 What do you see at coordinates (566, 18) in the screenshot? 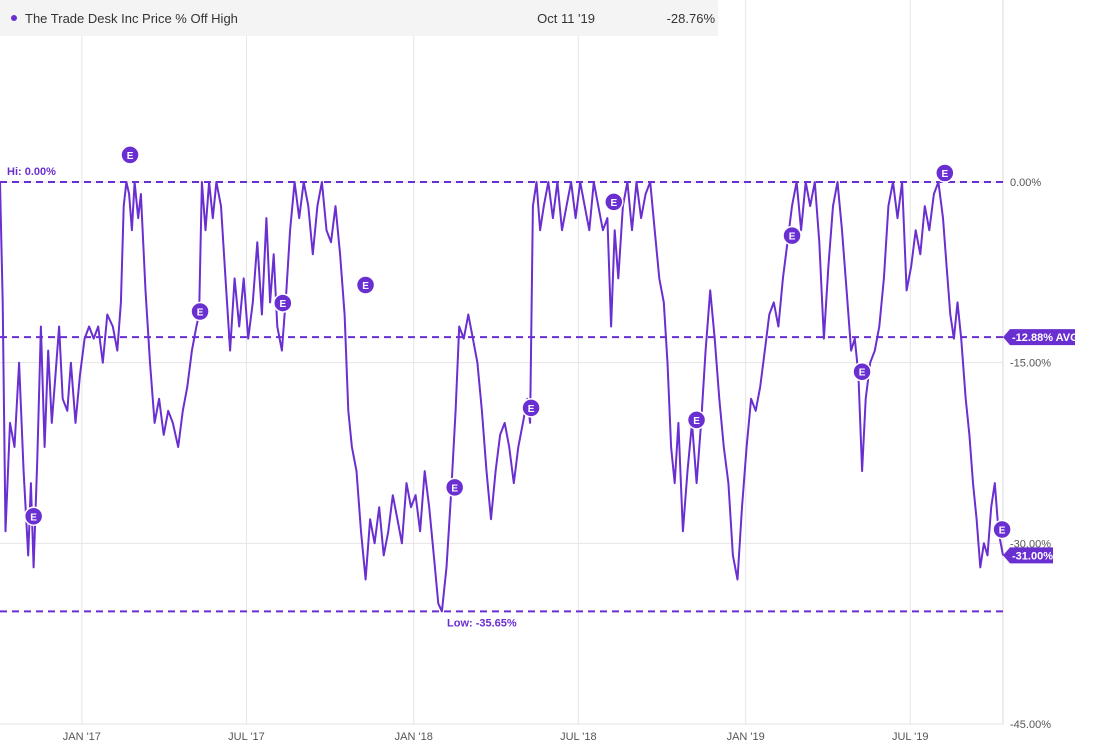
I see `legend-date: Oct 11 '19` at bounding box center [566, 18].